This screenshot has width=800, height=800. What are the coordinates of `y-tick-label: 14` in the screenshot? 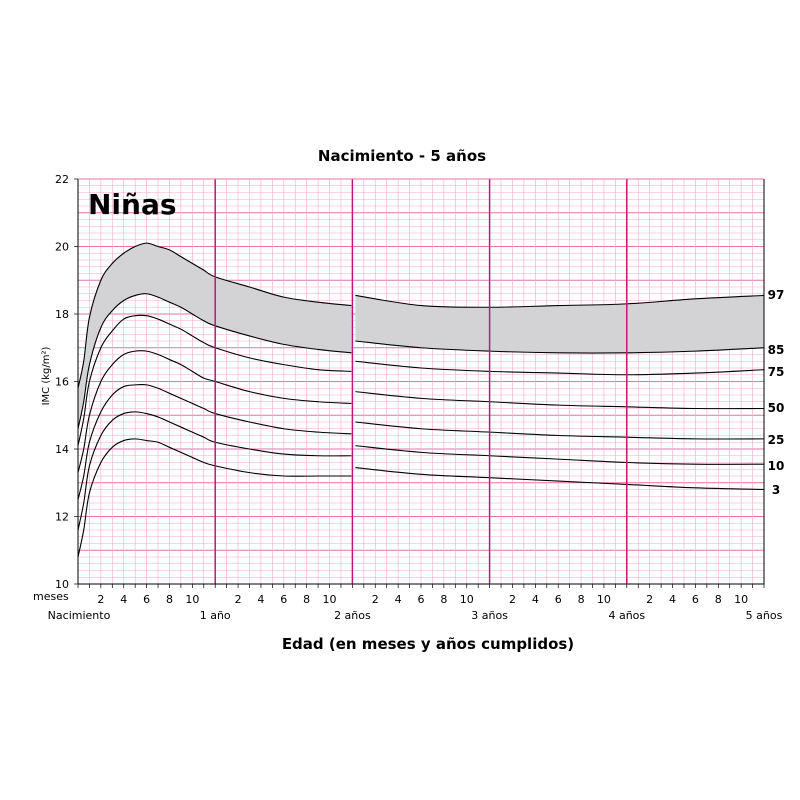 It's located at (62, 449).